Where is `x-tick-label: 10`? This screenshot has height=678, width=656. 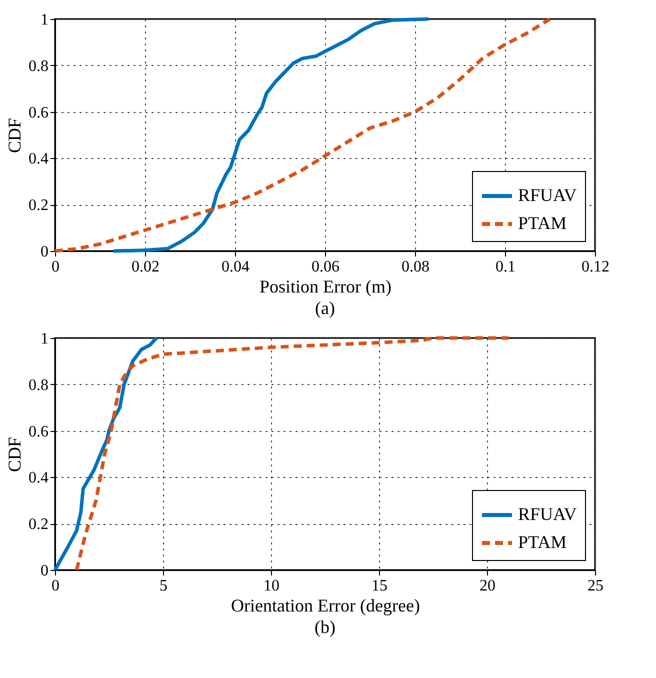
x-tick-label: 10 is located at coordinates (272, 586).